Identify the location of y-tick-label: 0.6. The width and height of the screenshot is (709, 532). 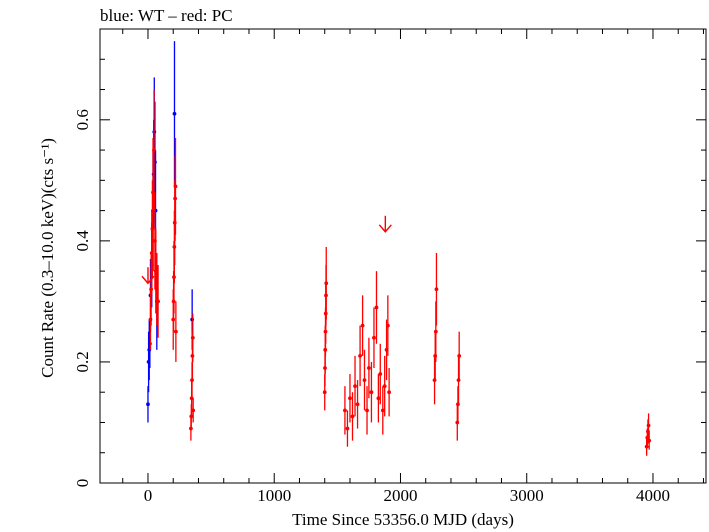
(82, 119).